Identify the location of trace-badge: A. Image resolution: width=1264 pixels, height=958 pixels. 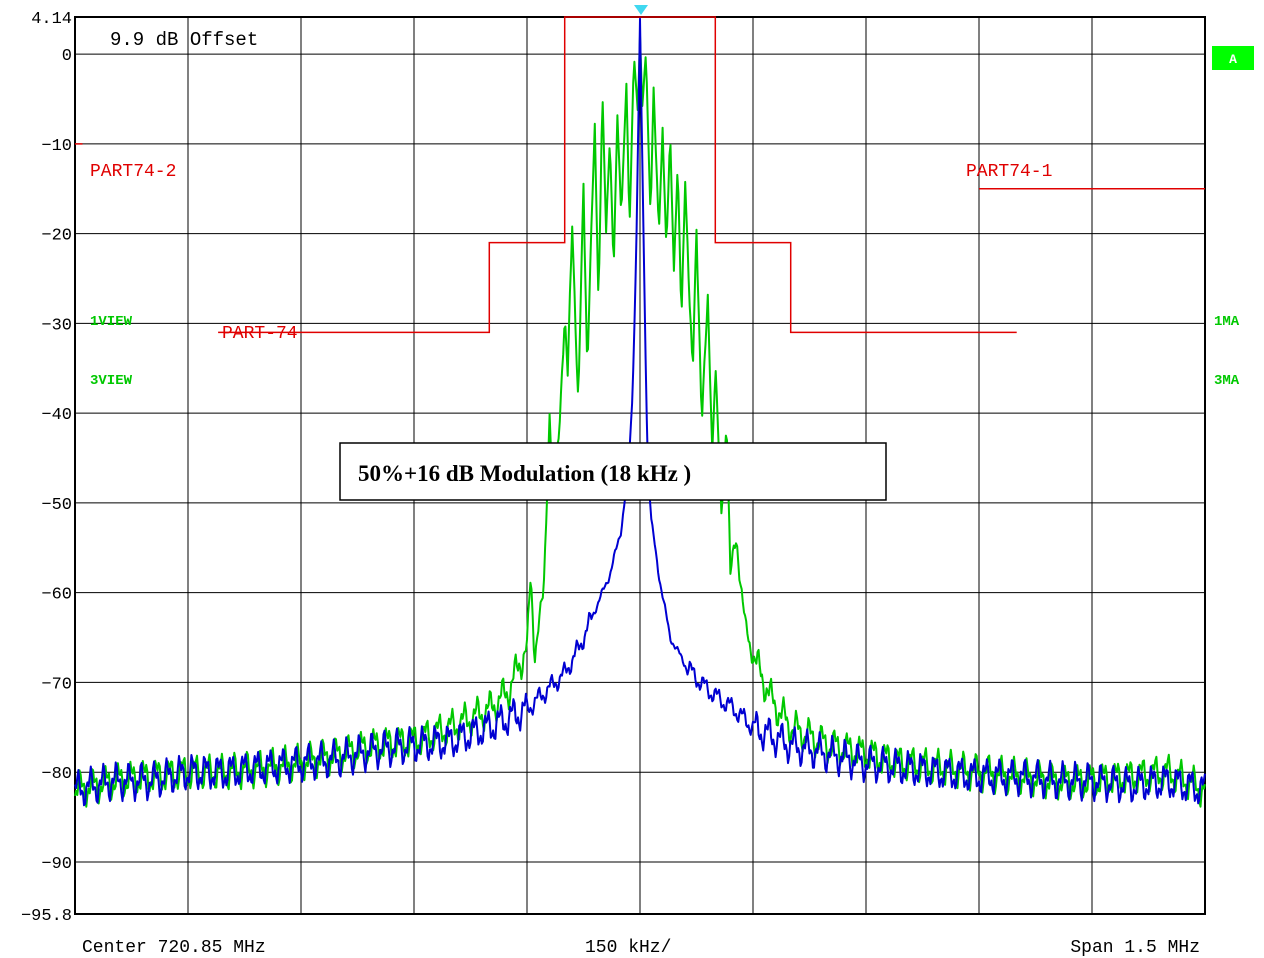
(1233, 58).